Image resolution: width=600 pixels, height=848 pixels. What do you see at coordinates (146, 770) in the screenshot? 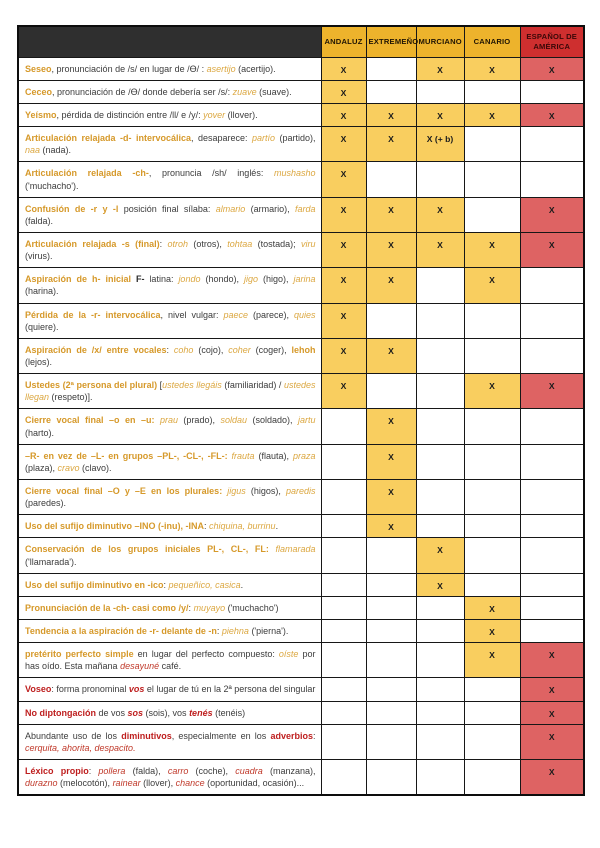
I see `text-segment: (falda),` at bounding box center [146, 770].